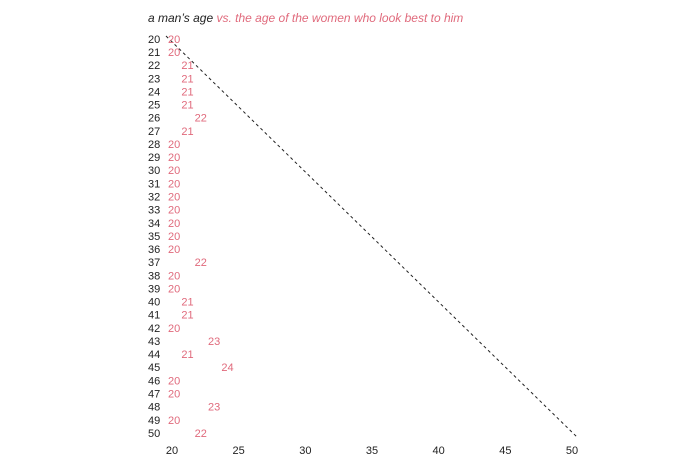 The width and height of the screenshot is (700, 471). I want to click on value-label: 24, so click(227, 368).